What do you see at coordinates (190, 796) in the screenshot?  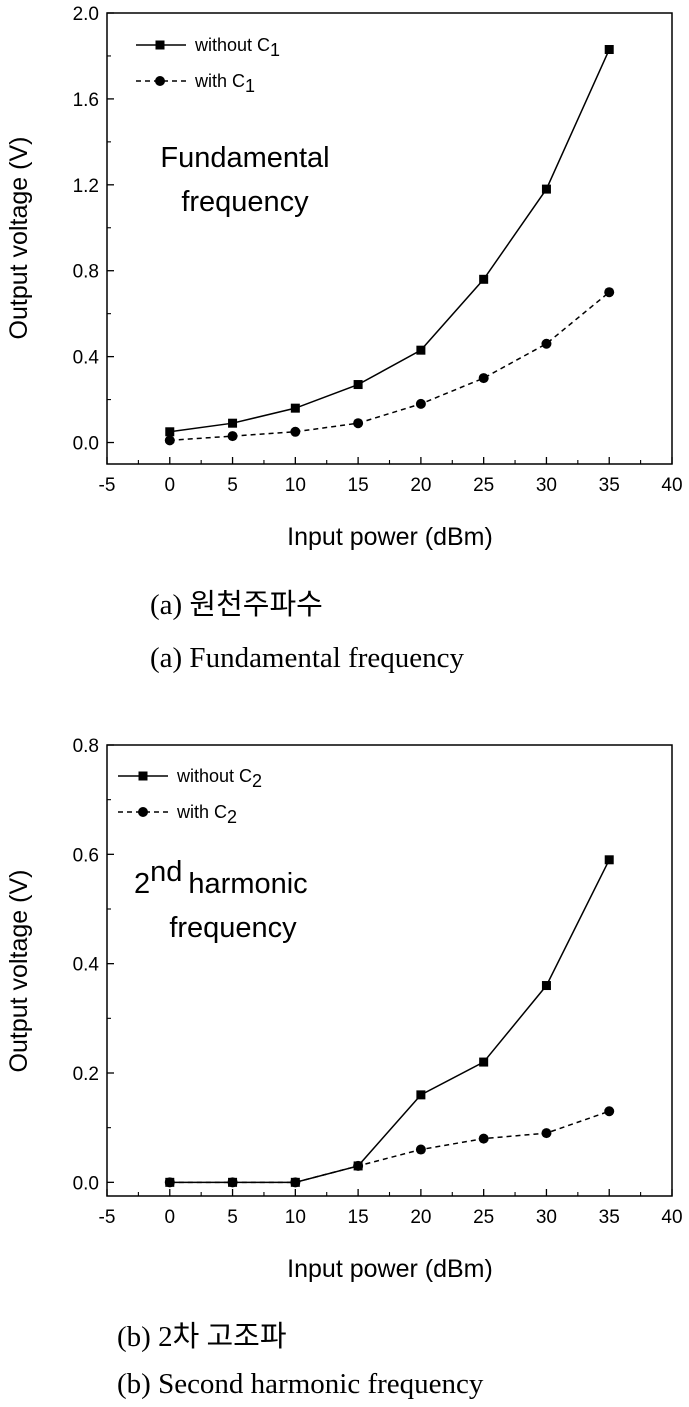 I see `legend: without C2 with C2` at bounding box center [190, 796].